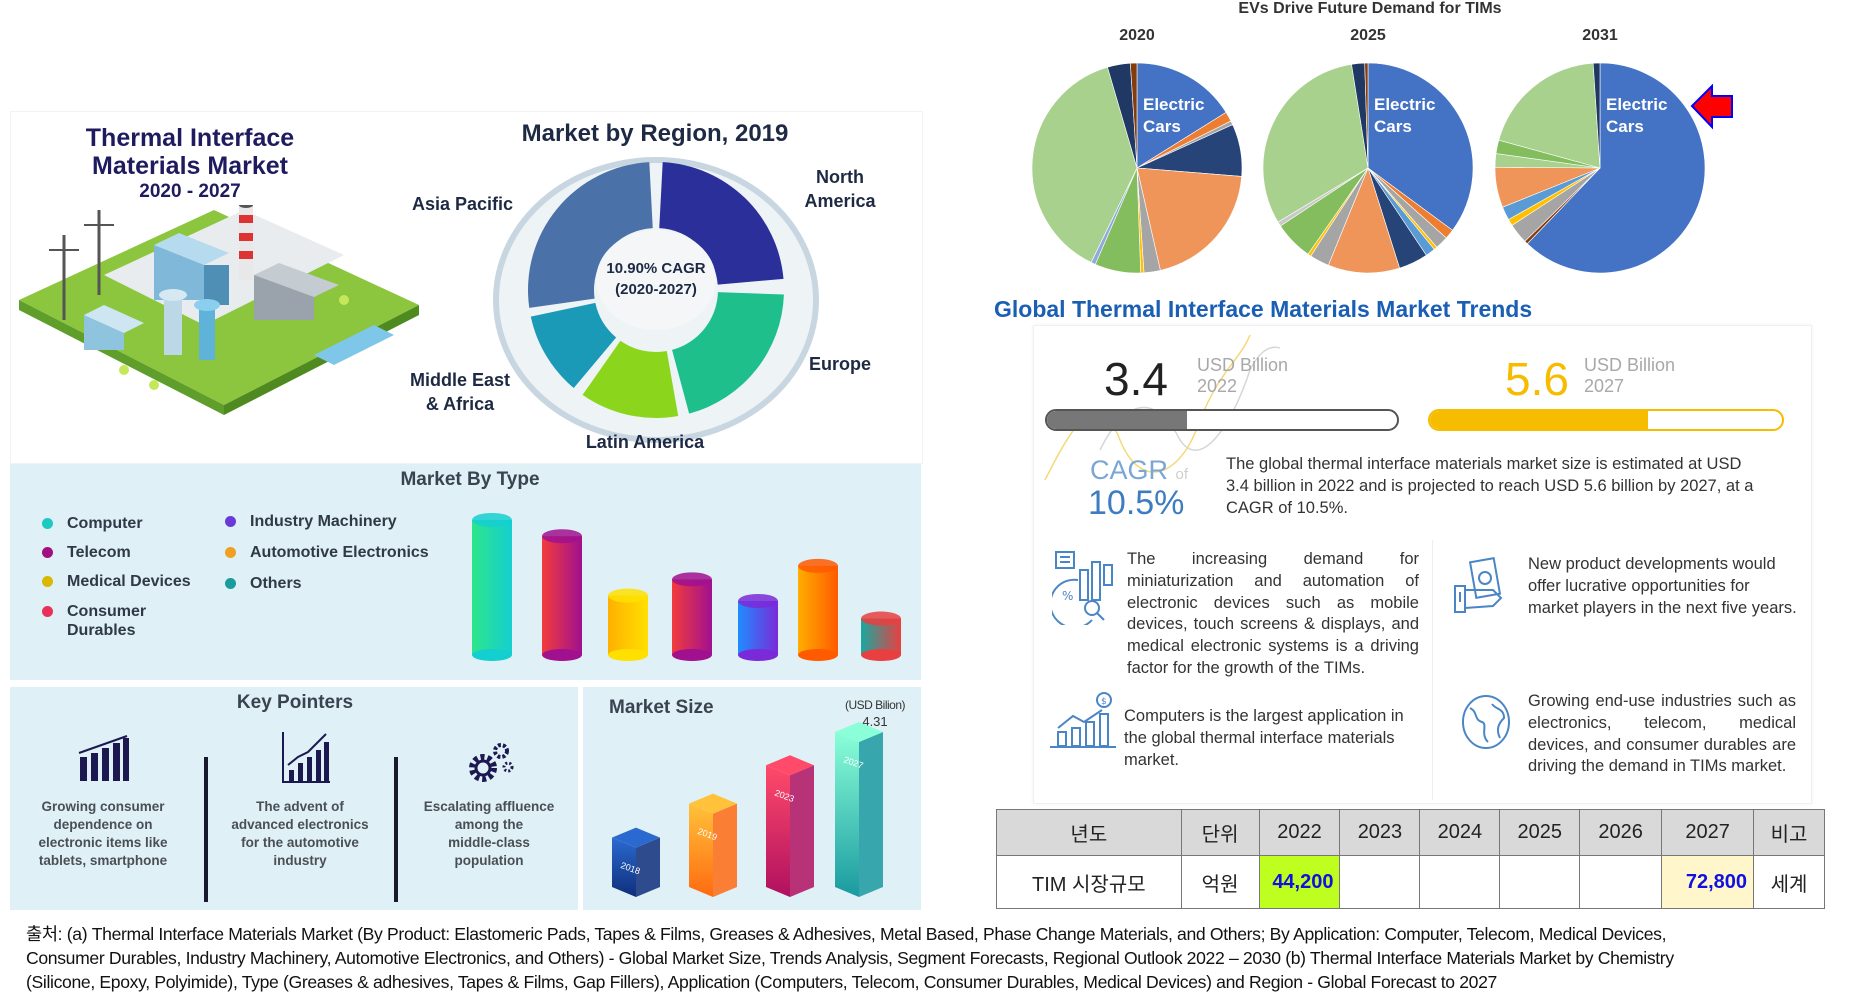  What do you see at coordinates (276, 583) in the screenshot?
I see `legend-label: Others` at bounding box center [276, 583].